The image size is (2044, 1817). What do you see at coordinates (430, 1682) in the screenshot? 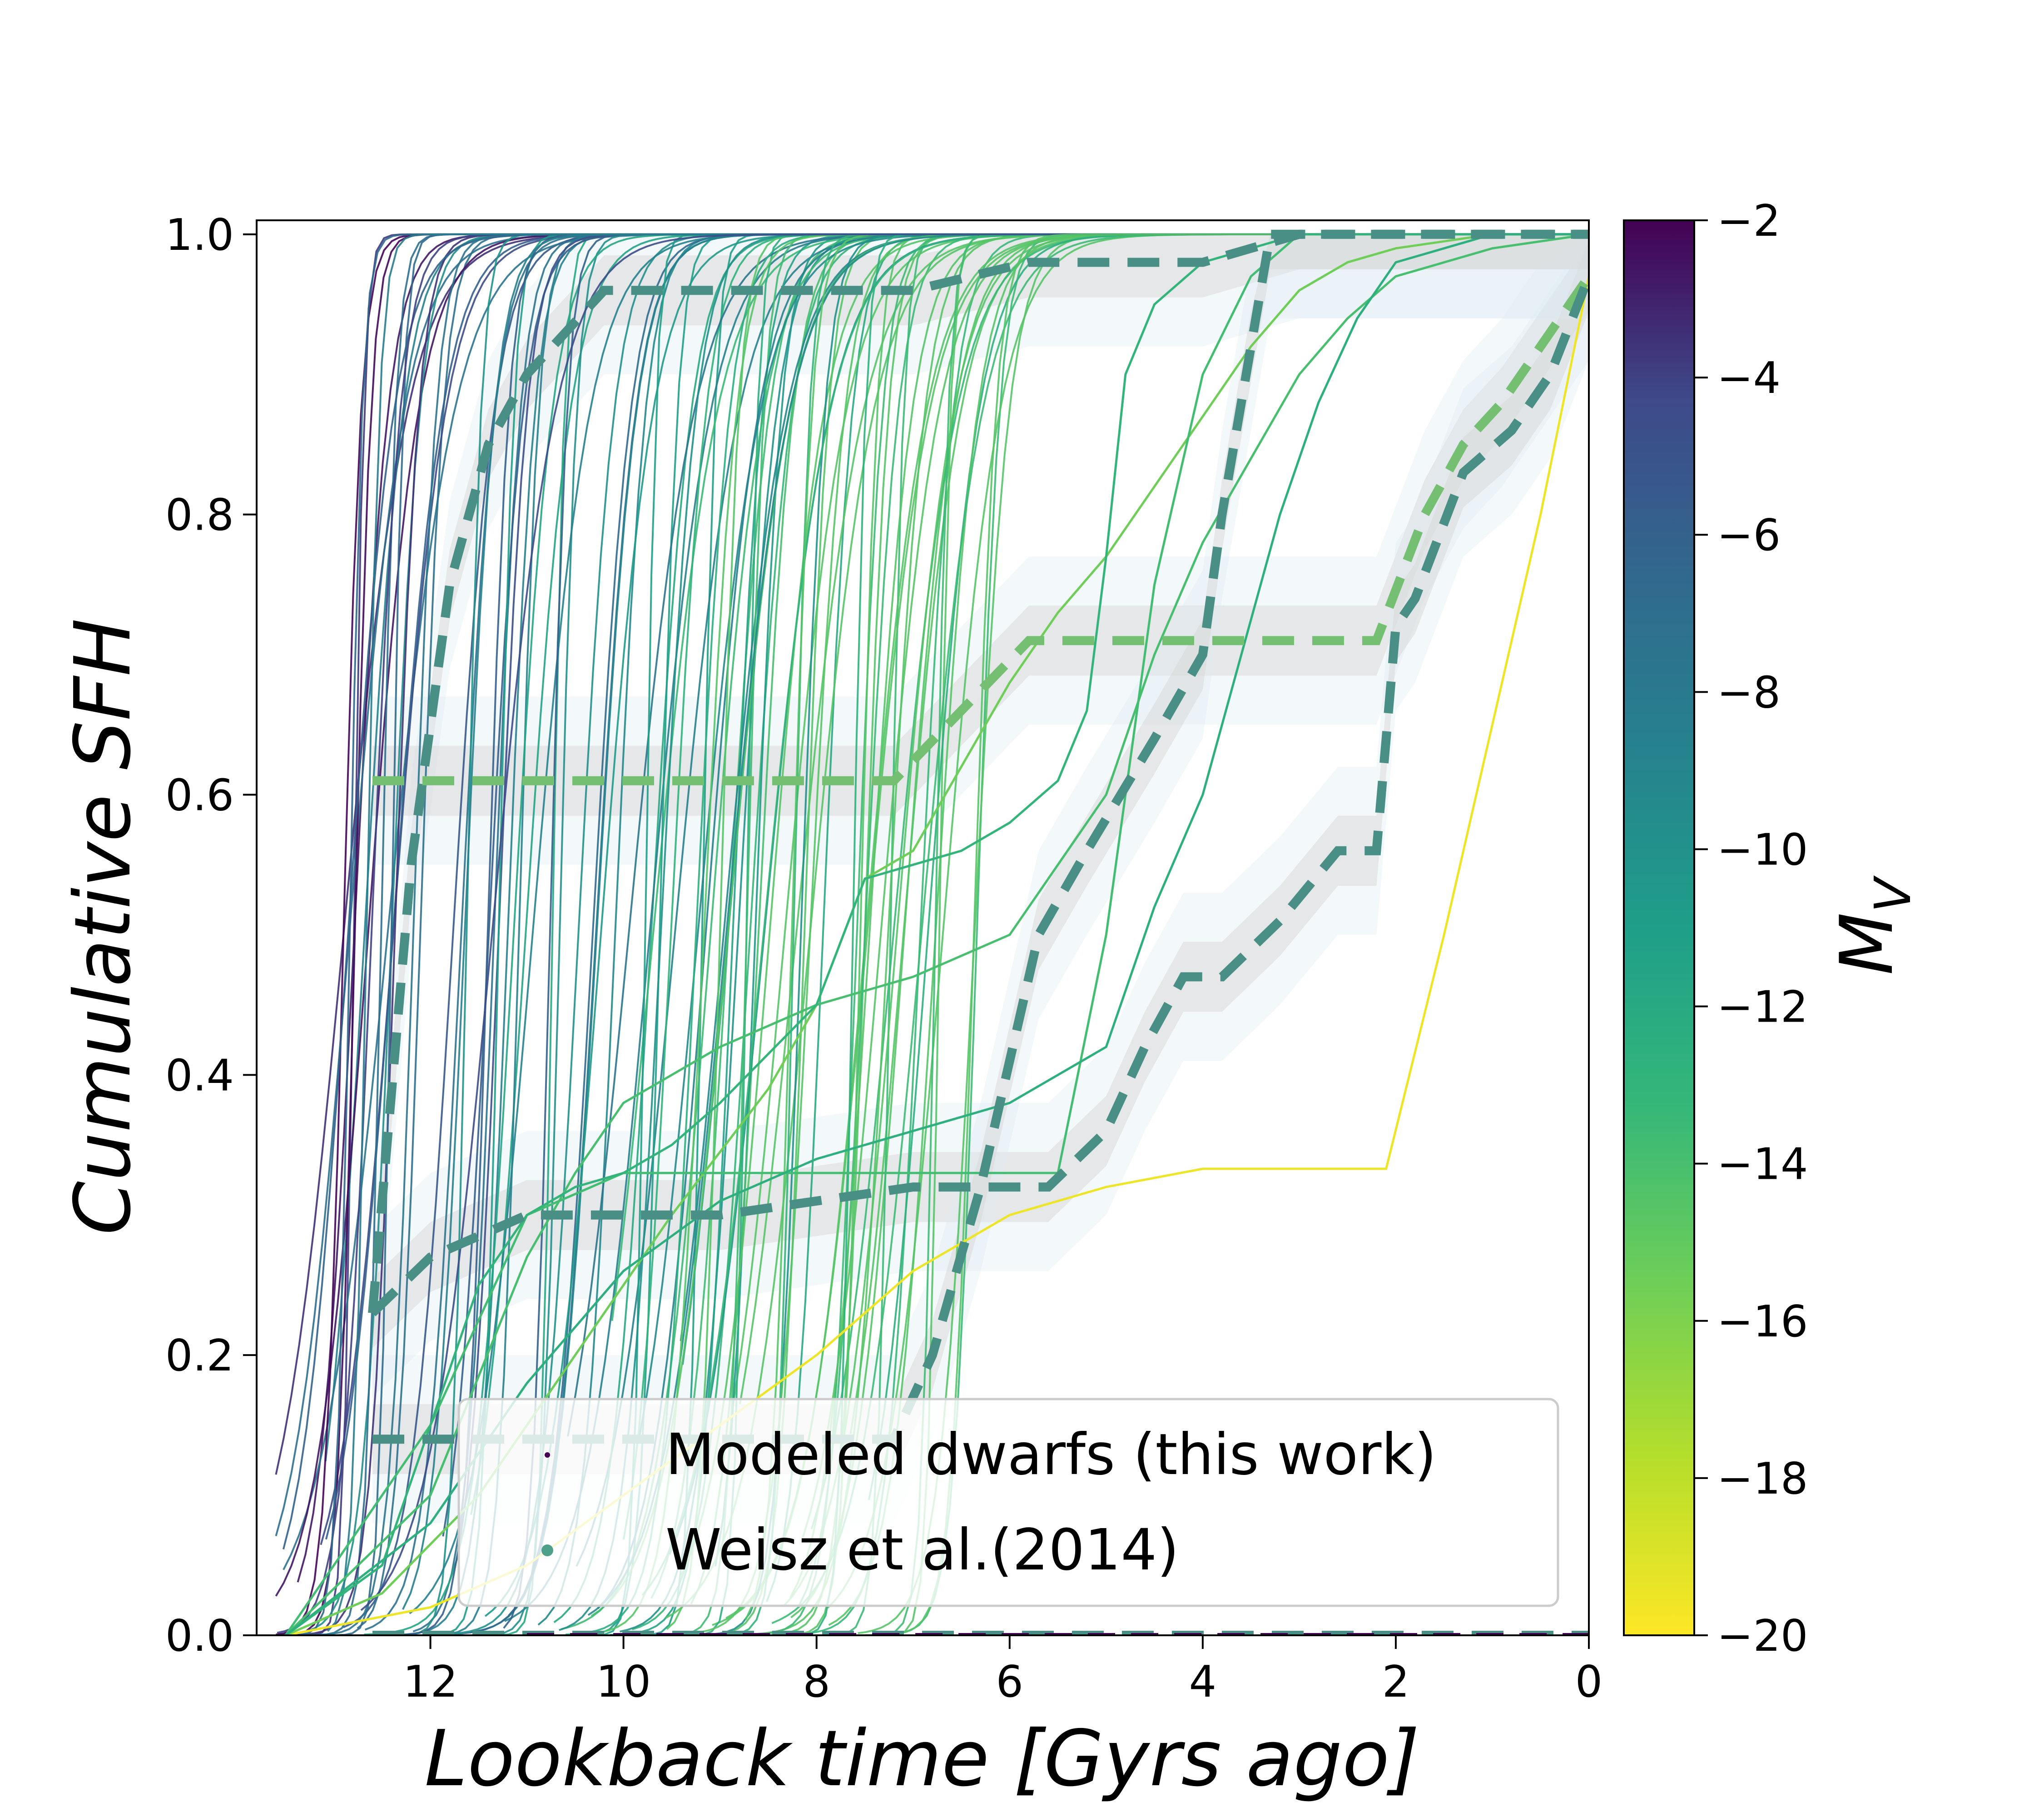
I see `x-tick-label: 12` at bounding box center [430, 1682].